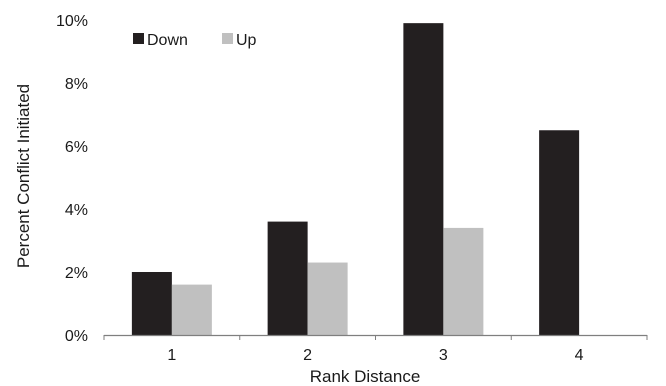 This screenshot has height=386, width=666. I want to click on x-tick-label: 1, so click(171, 355).